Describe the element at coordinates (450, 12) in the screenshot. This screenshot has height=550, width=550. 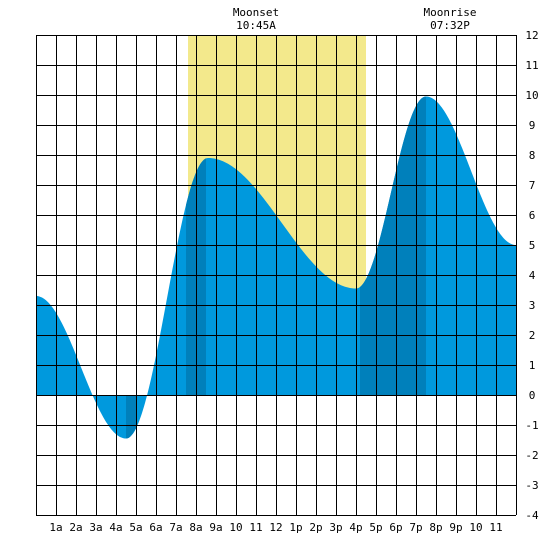
I see `moon-event-title: Moonrise` at that location.